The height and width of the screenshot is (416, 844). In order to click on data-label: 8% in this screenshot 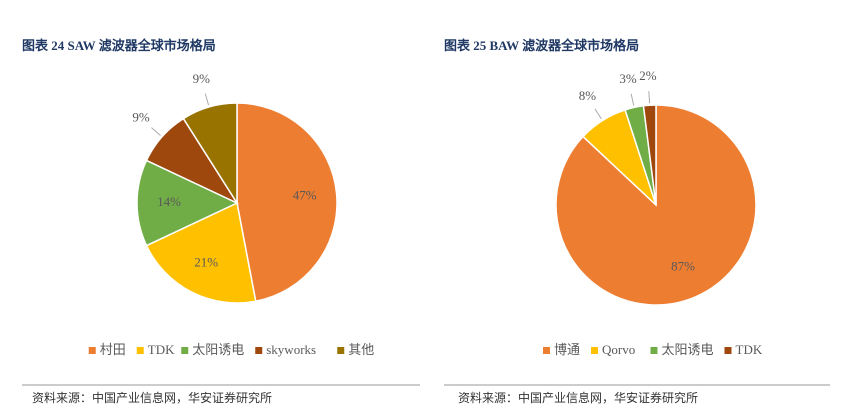, I will do `click(588, 95)`.